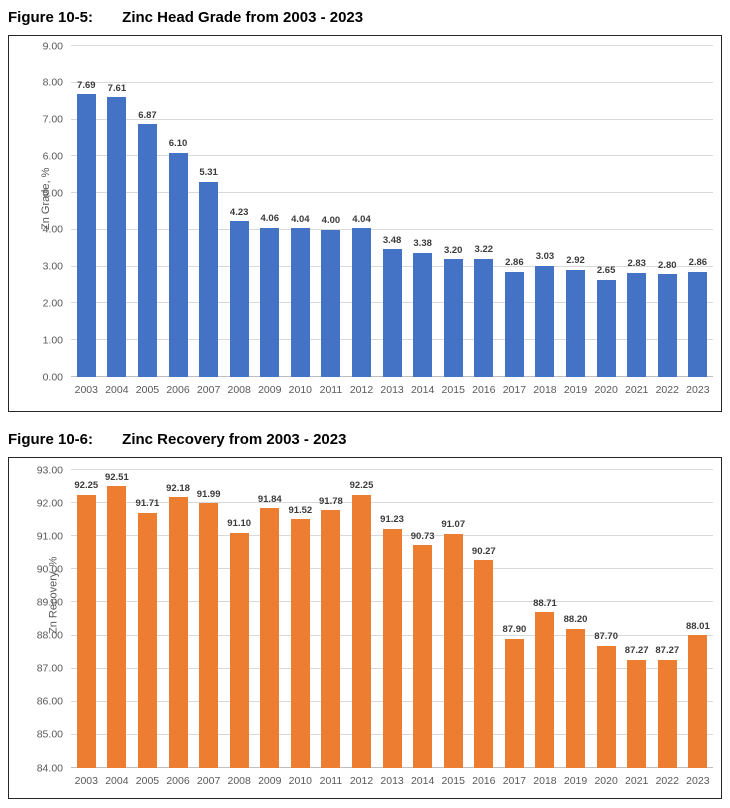 This screenshot has width=730, height=808. What do you see at coordinates (636, 264) in the screenshot?
I see `bar-value-label: 2.83` at bounding box center [636, 264].